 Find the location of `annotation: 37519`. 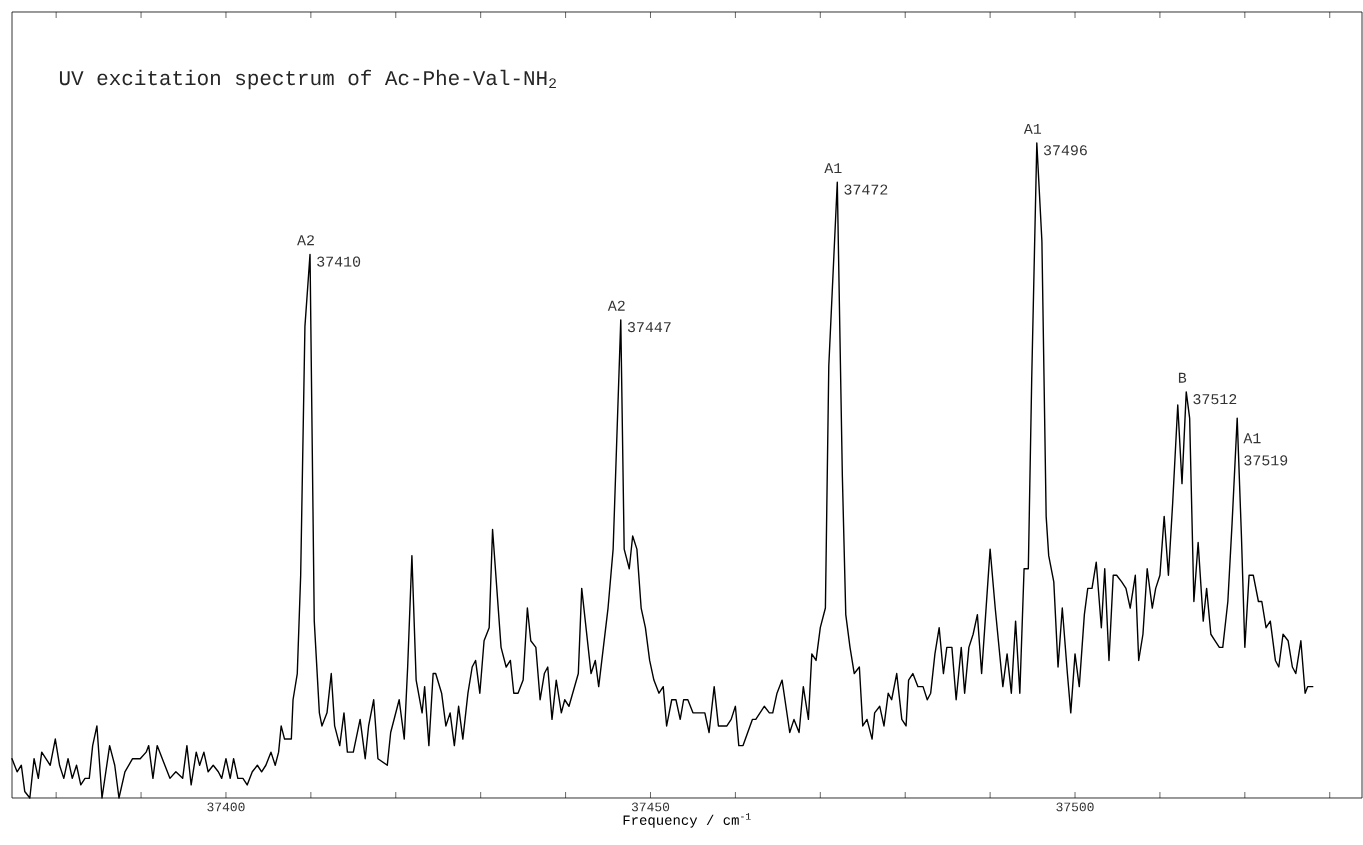

annotation: 37519 is located at coordinates (1266, 460).